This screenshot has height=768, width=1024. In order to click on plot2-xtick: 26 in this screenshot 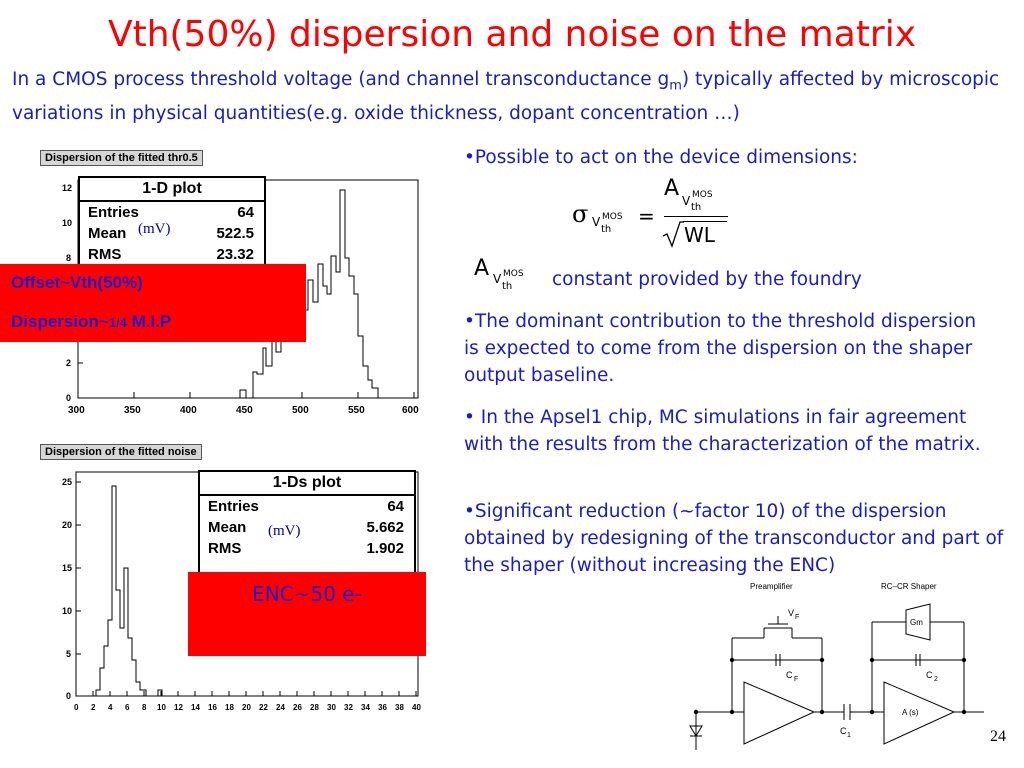, I will do `click(297, 707)`.